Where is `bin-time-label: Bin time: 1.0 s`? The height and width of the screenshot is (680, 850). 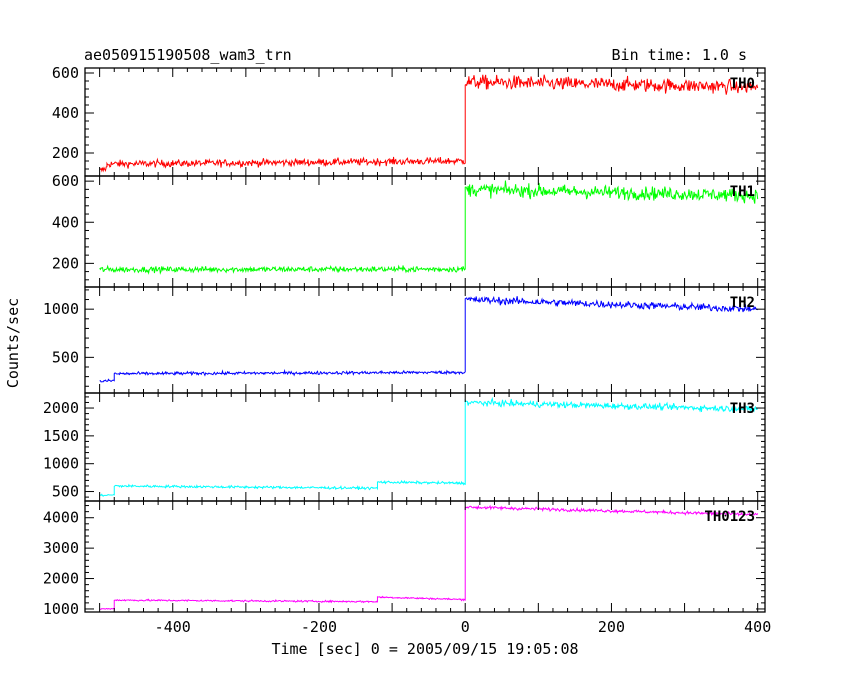
bin-time-label: Bin time: 1.0 s is located at coordinates (679, 55).